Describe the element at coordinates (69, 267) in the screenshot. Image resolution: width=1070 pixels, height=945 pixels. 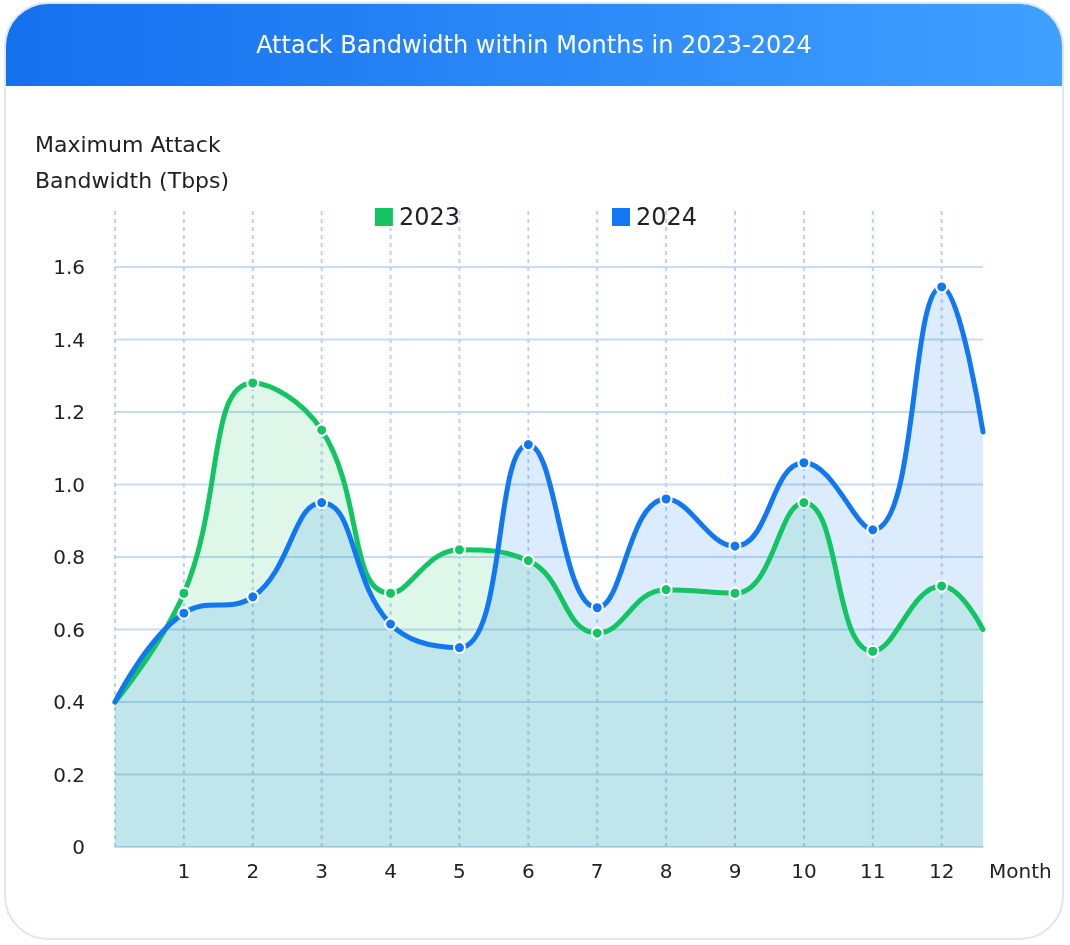
I see `y-tick-label: 1.6` at that location.